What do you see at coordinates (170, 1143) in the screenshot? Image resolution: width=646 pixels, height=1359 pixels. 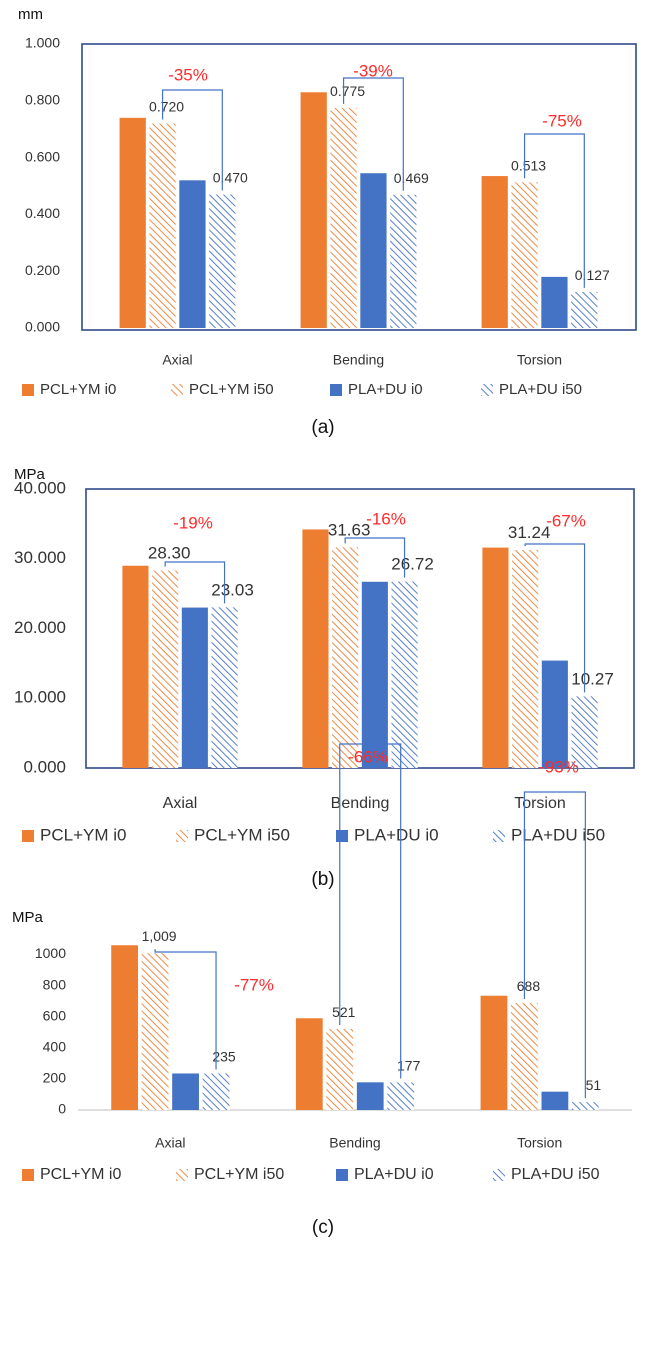 I see `category-label: Axial` at bounding box center [170, 1143].